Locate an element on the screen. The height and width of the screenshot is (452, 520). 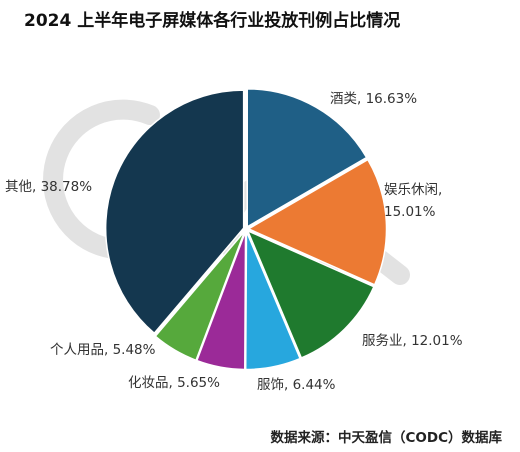
slice-label-2: 娱乐休闲, 15.01% is located at coordinates (413, 201).